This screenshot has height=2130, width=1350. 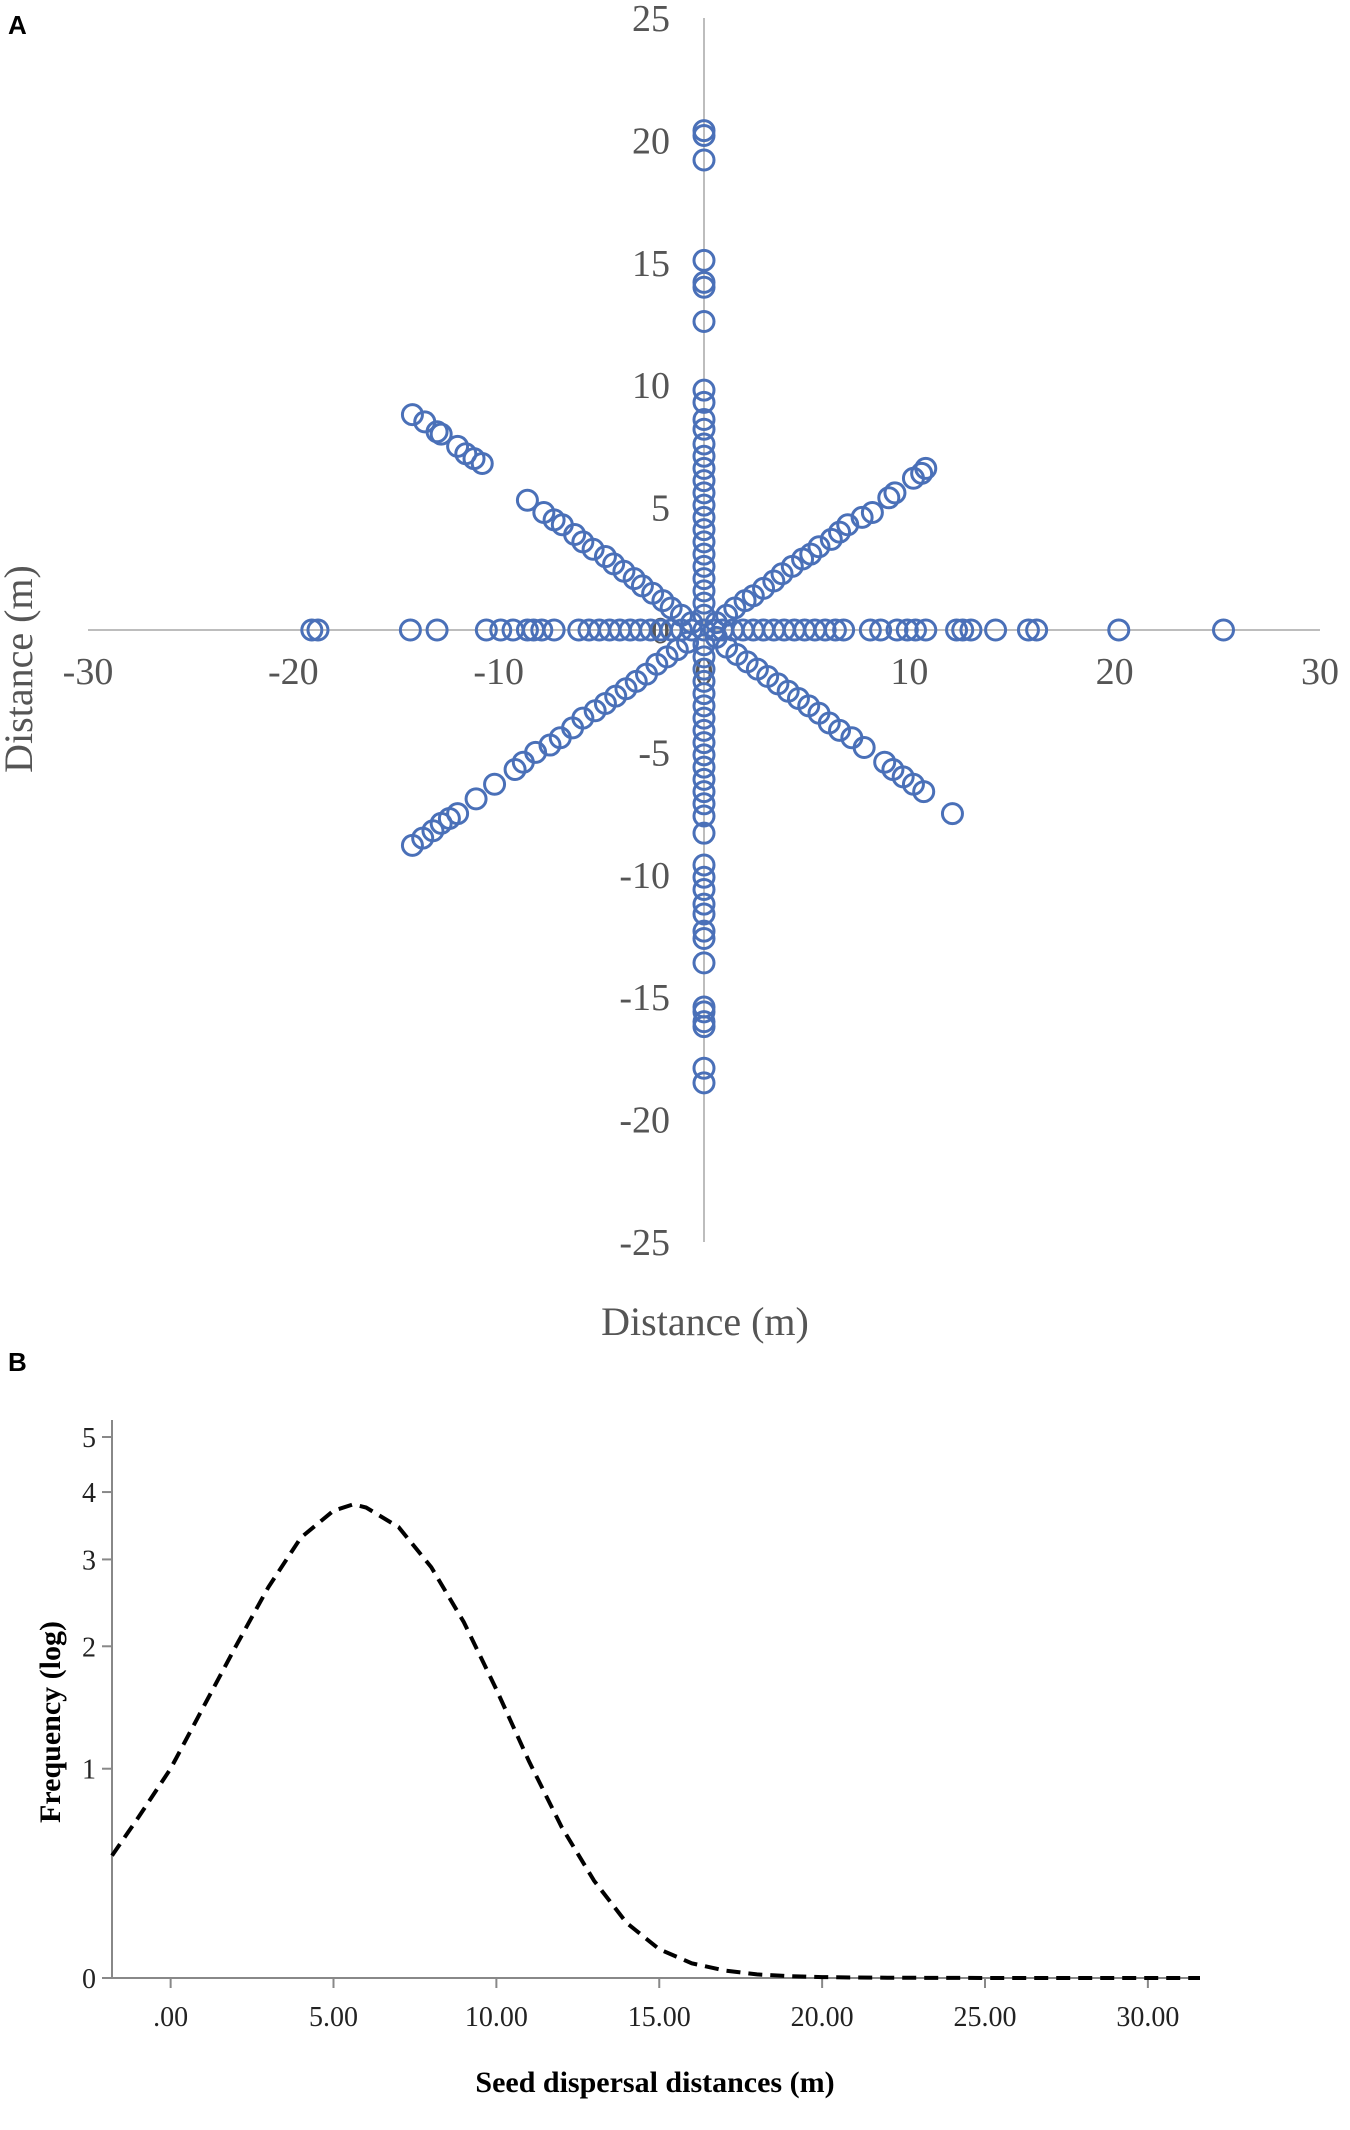 What do you see at coordinates (654, 753) in the screenshot?
I see `y-tick-label: -5` at bounding box center [654, 753].